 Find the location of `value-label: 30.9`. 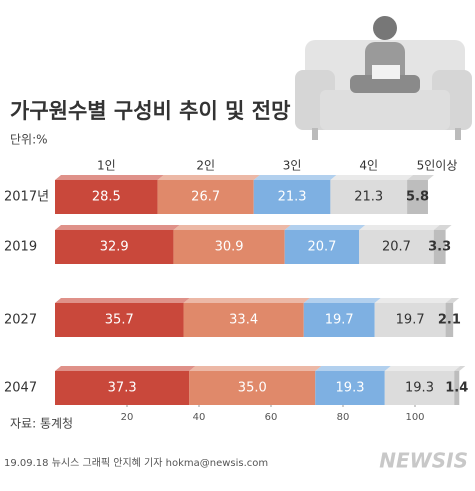

value-label: 30.9 is located at coordinates (229, 247).